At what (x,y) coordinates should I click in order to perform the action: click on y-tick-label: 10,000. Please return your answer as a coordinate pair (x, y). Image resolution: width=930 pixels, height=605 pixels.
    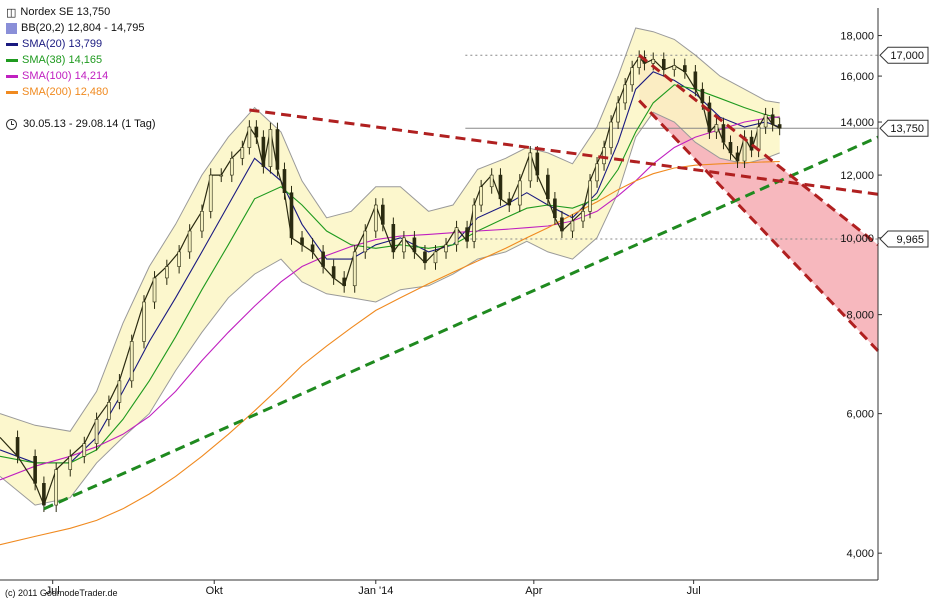
    Looking at the image, I should click on (857, 239).